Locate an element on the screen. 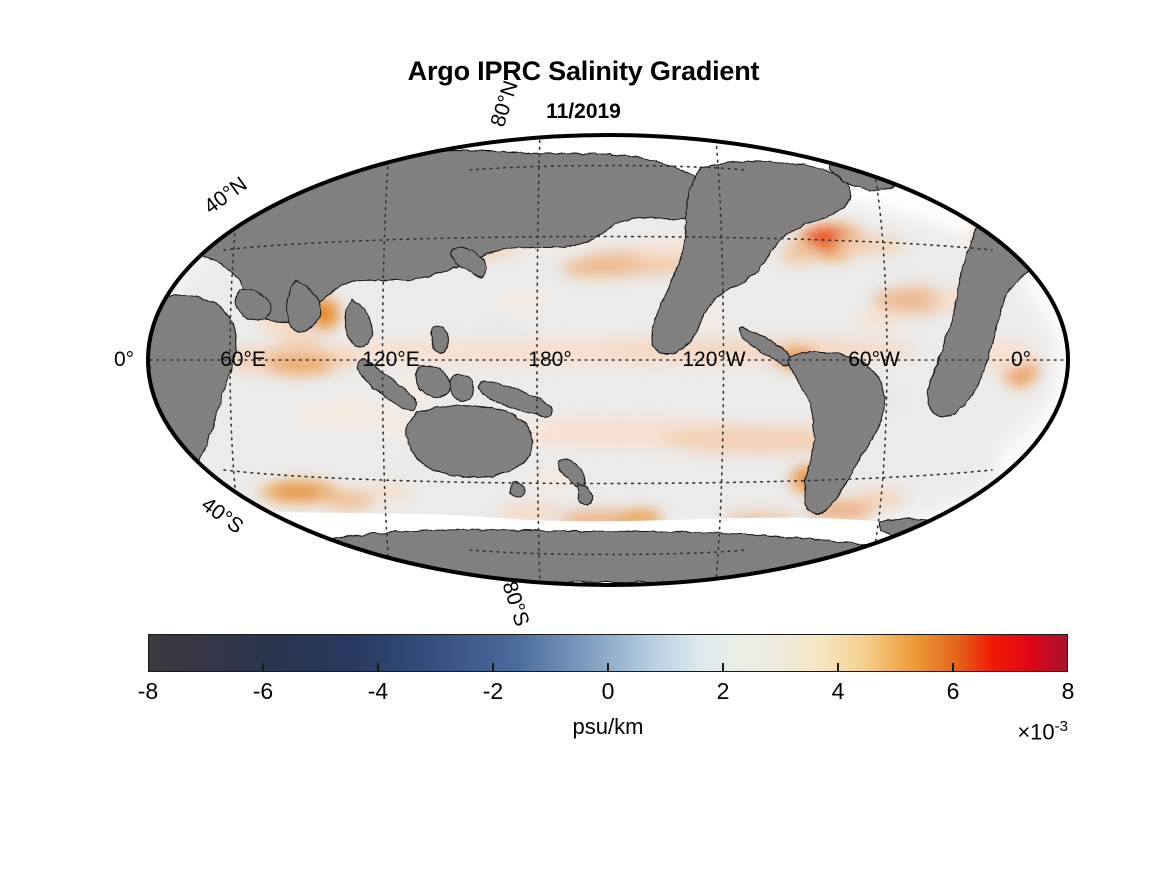 The width and height of the screenshot is (1167, 875). colorbar: psu/km ×10⁻³ -8 -6 -4 -2 0 2 4 6 8 is located at coordinates (606, 694).